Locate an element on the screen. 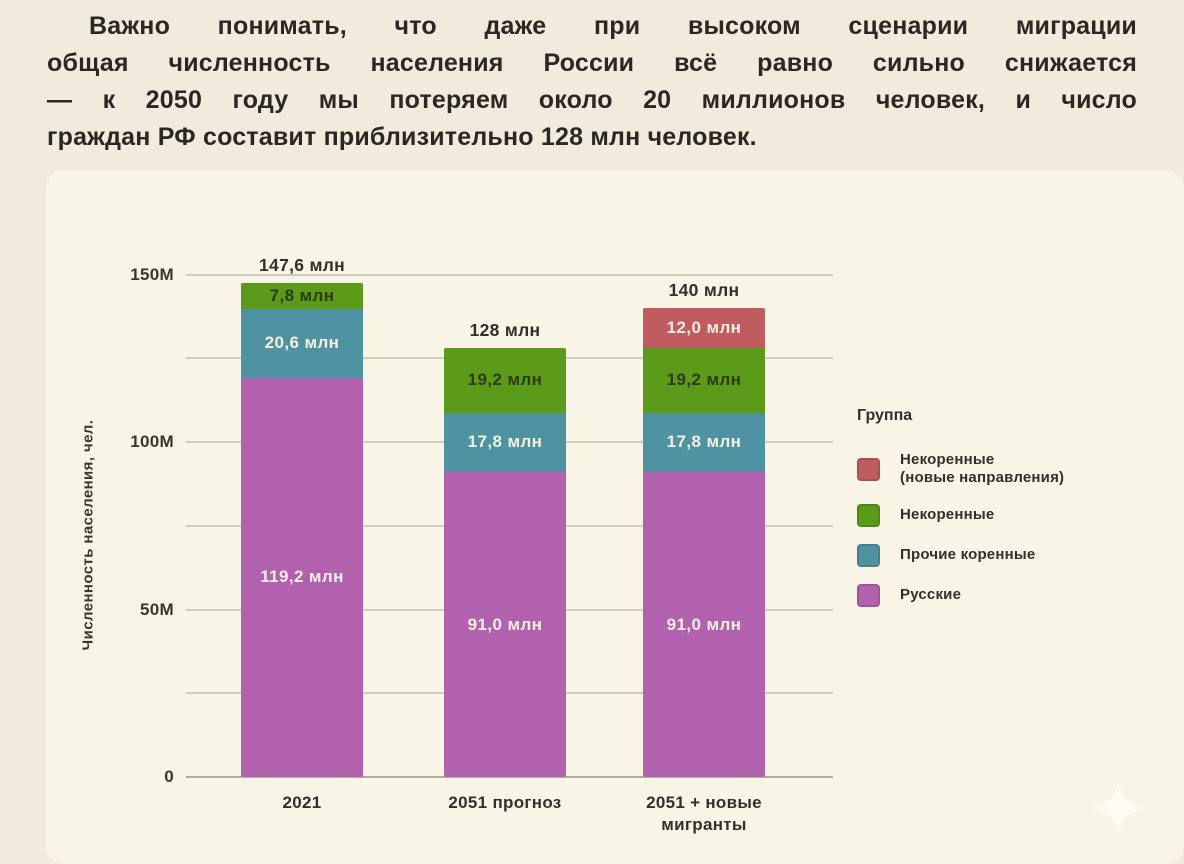  segment-value-label: 7,8 млн is located at coordinates (302, 295).